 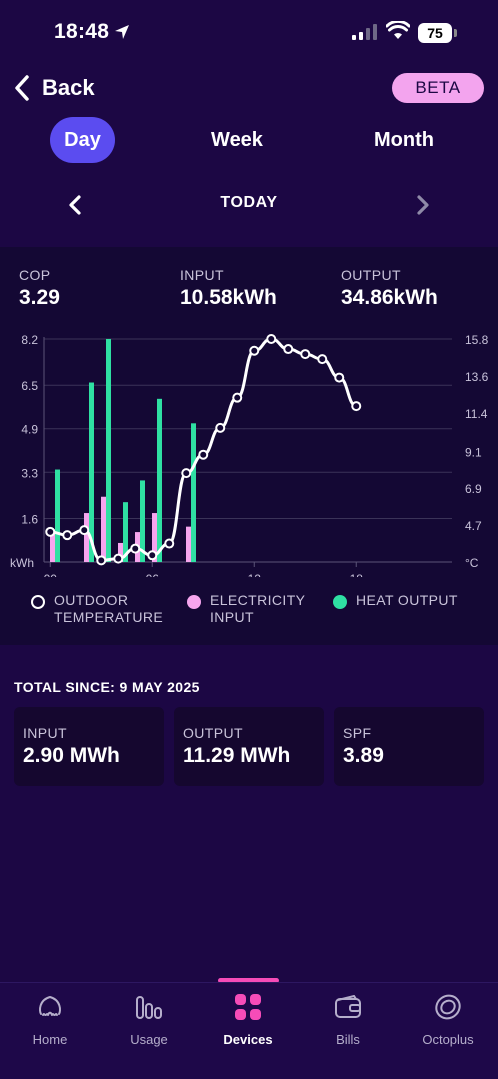 What do you see at coordinates (407, 600) in the screenshot?
I see `legend-label: HEAT OUTPUT` at bounding box center [407, 600].